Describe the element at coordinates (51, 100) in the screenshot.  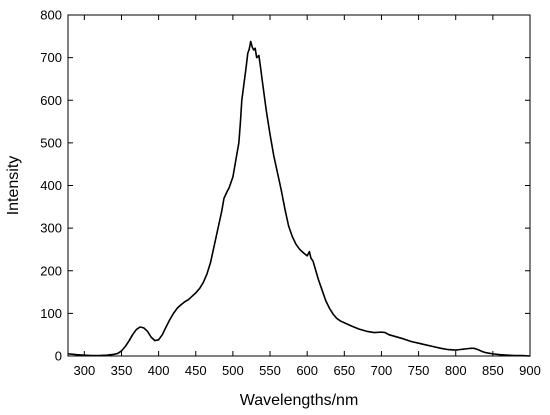
I see `y-tick-label: 600` at that location.